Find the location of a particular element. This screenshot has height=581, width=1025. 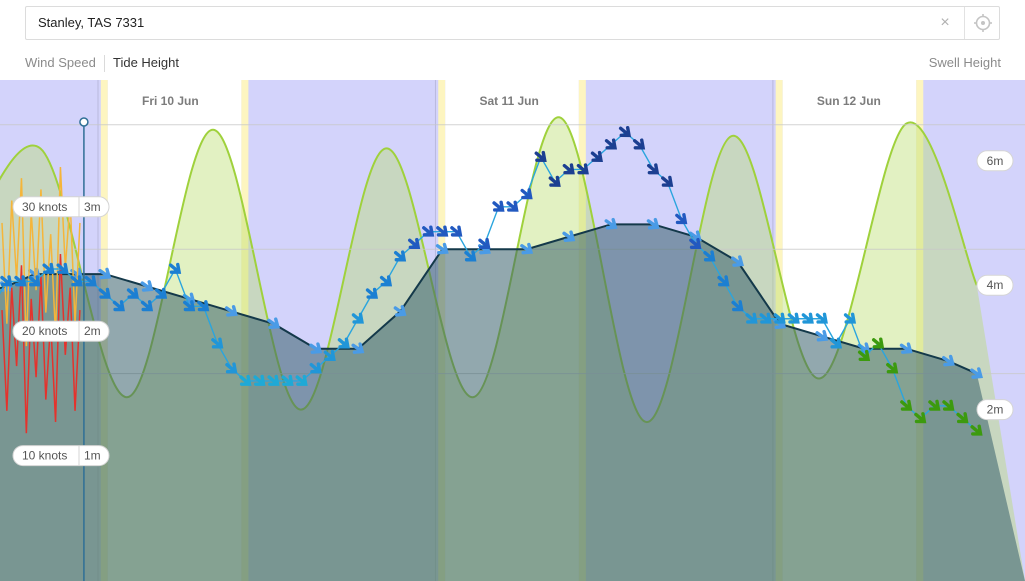

left-axis-tick: 20 knots 2m is located at coordinates (61, 331).